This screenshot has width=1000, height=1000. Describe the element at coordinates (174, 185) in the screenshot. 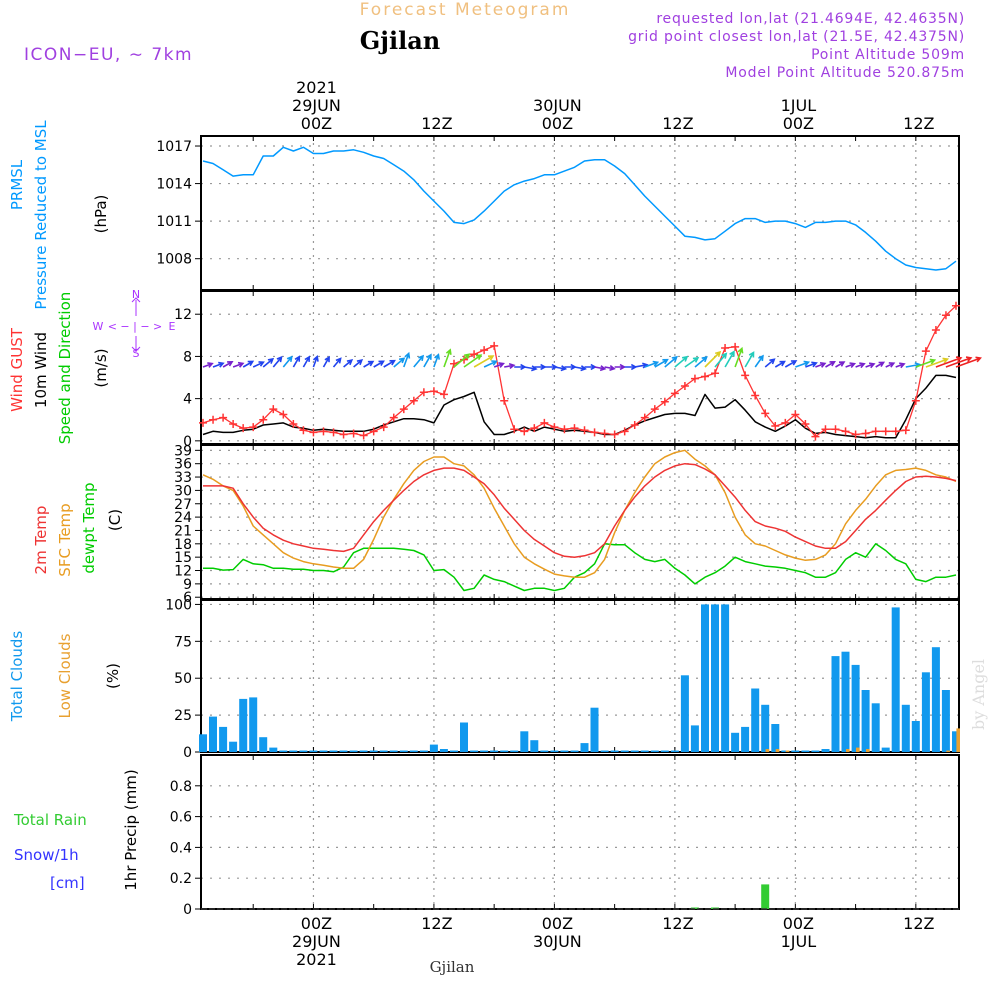

I see `y-tick-label: 1014` at that location.